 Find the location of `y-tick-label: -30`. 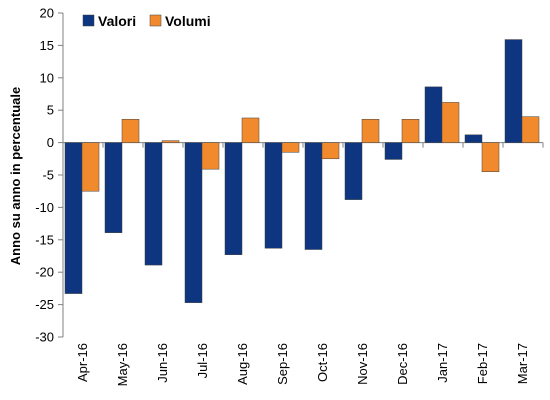

y-tick-label: -30 is located at coordinates (44, 337).